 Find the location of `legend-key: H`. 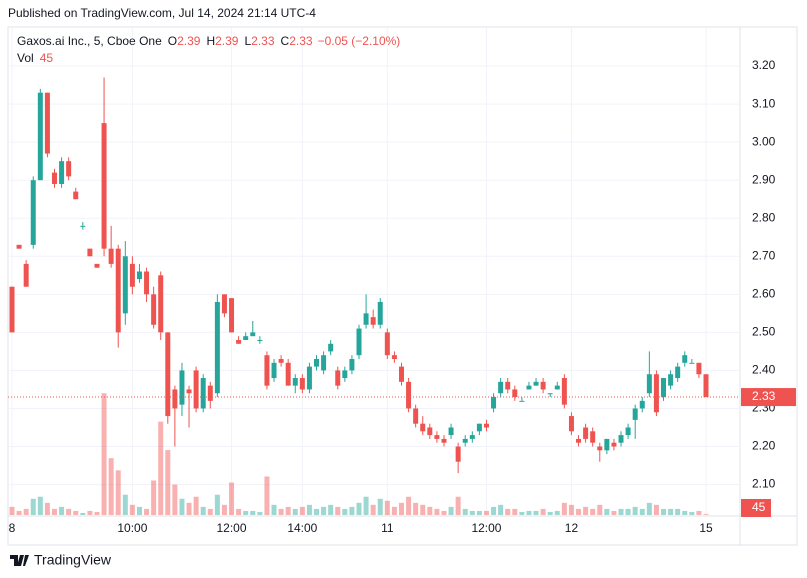

legend-key: H is located at coordinates (210, 41).